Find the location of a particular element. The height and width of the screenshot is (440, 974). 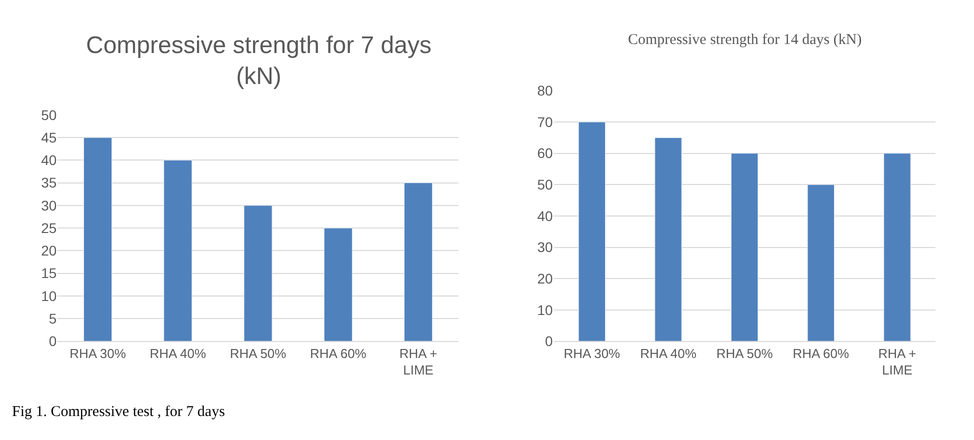

chart-title: Compressive strength for 14 days (kN) is located at coordinates (745, 40).